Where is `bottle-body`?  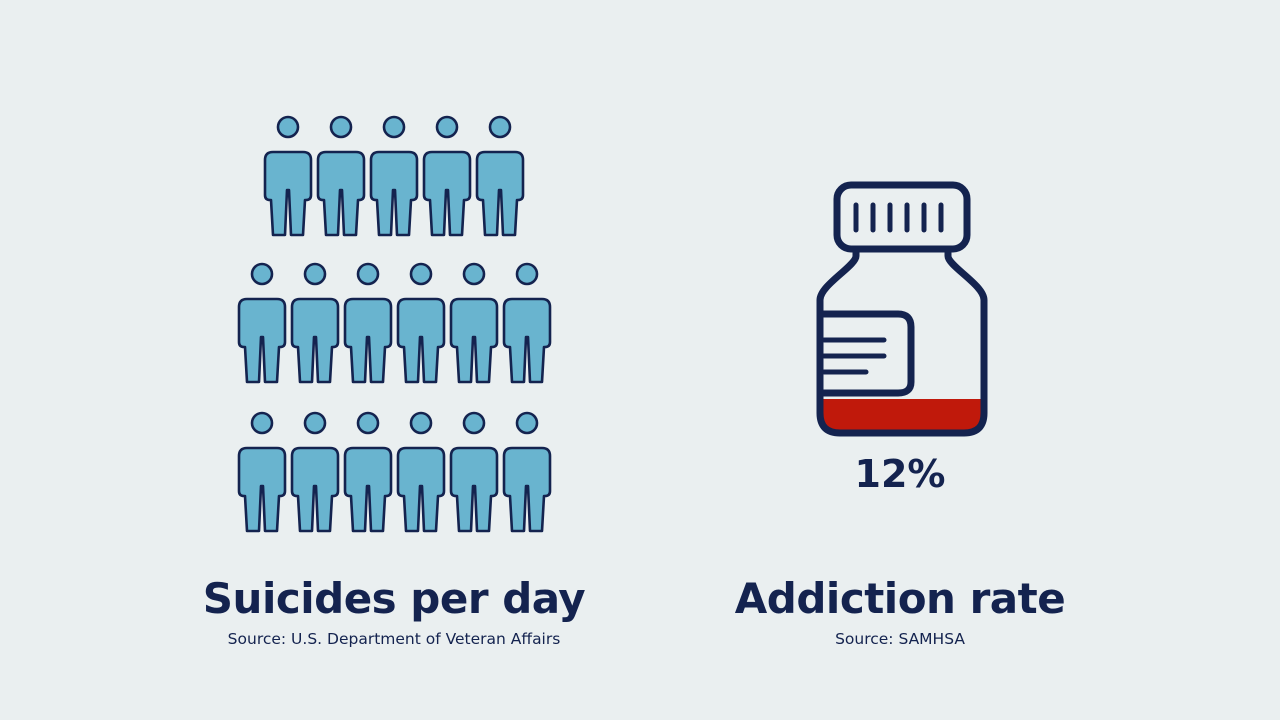 bottle-body is located at coordinates (902, 343).